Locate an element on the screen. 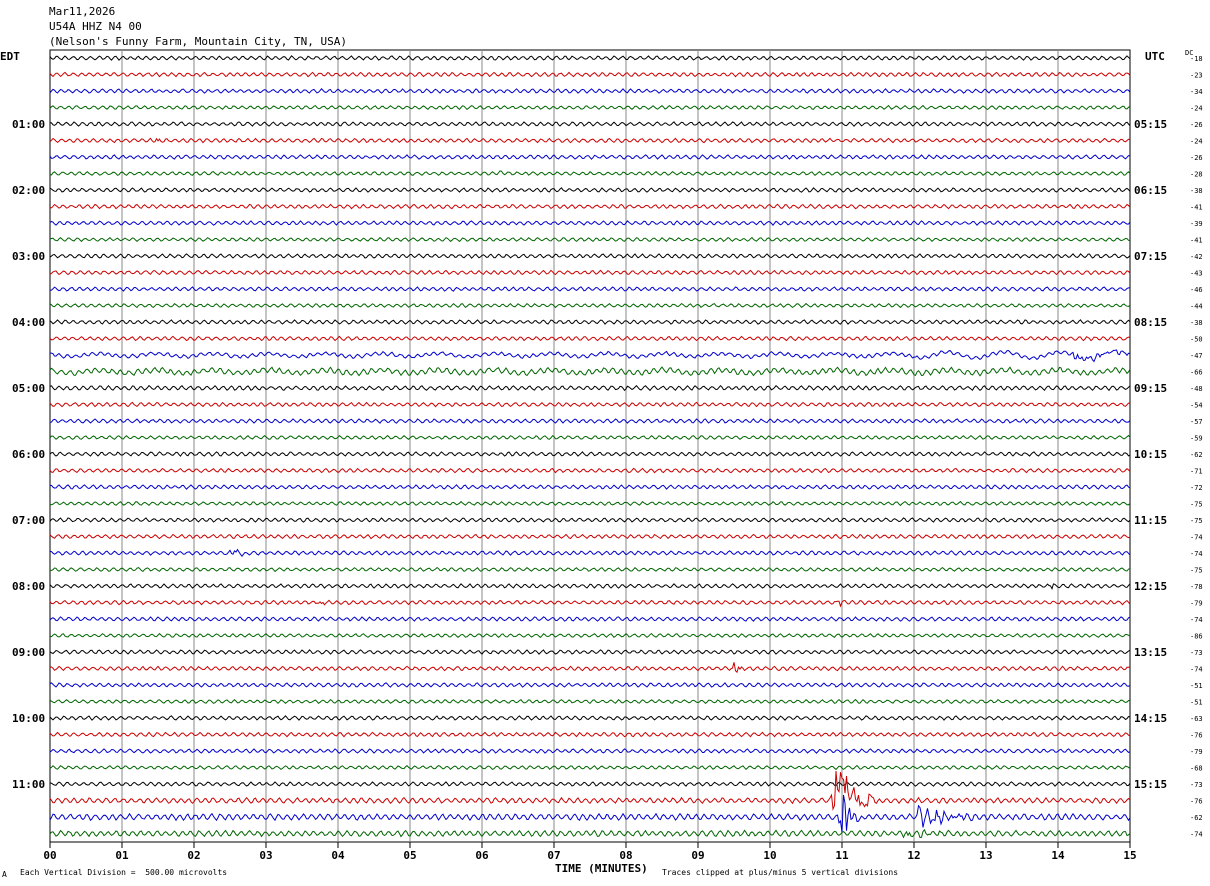 This screenshot has width=1210, height=886. x-tick-label: 07 is located at coordinates (553, 855).